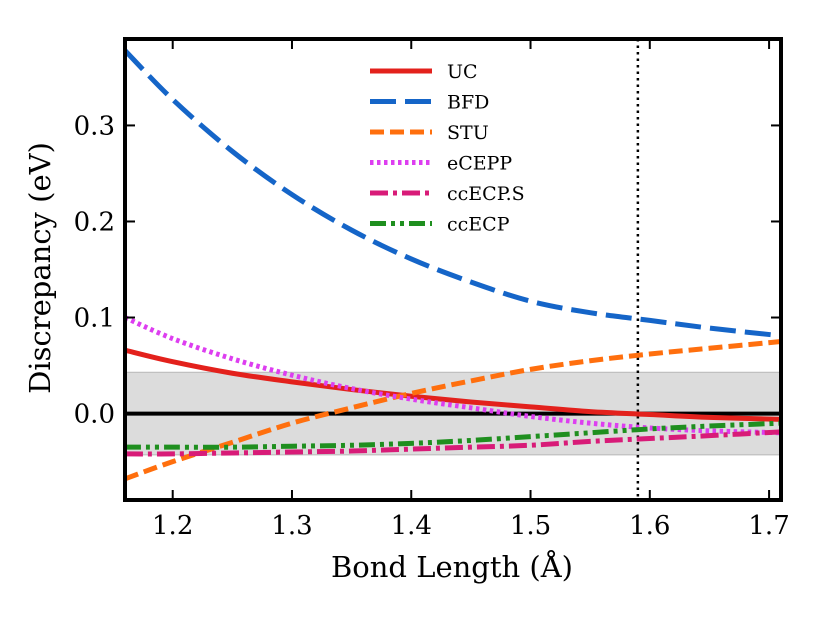  Describe the element at coordinates (94, 222) in the screenshot. I see `y-tick-label: 0.2` at that location.